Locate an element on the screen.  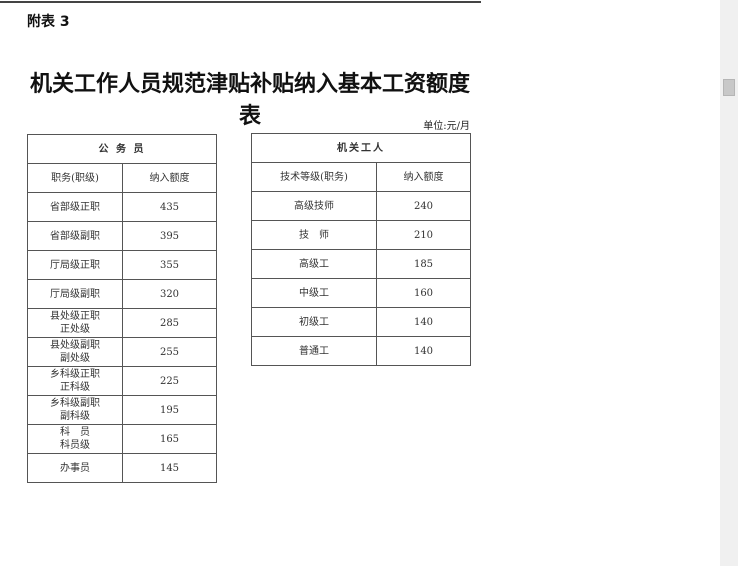
table-row: 省部级正职 435 is located at coordinates (122, 207).